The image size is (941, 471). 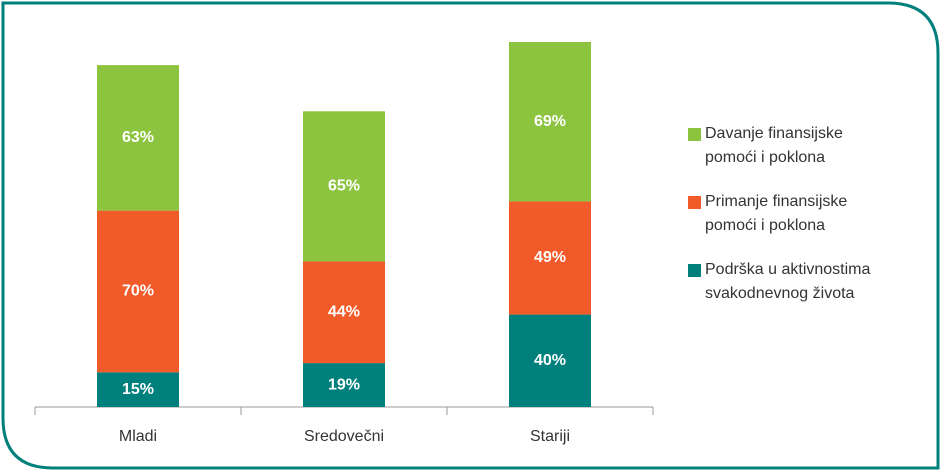 I want to click on data-label: 49%, so click(x=550, y=257).